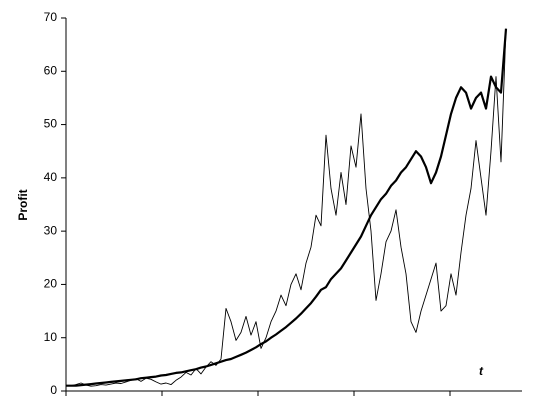 This screenshot has height=408, width=553. Describe the element at coordinates (51, 70) in the screenshot. I see `y-tick-label: 60` at that location.